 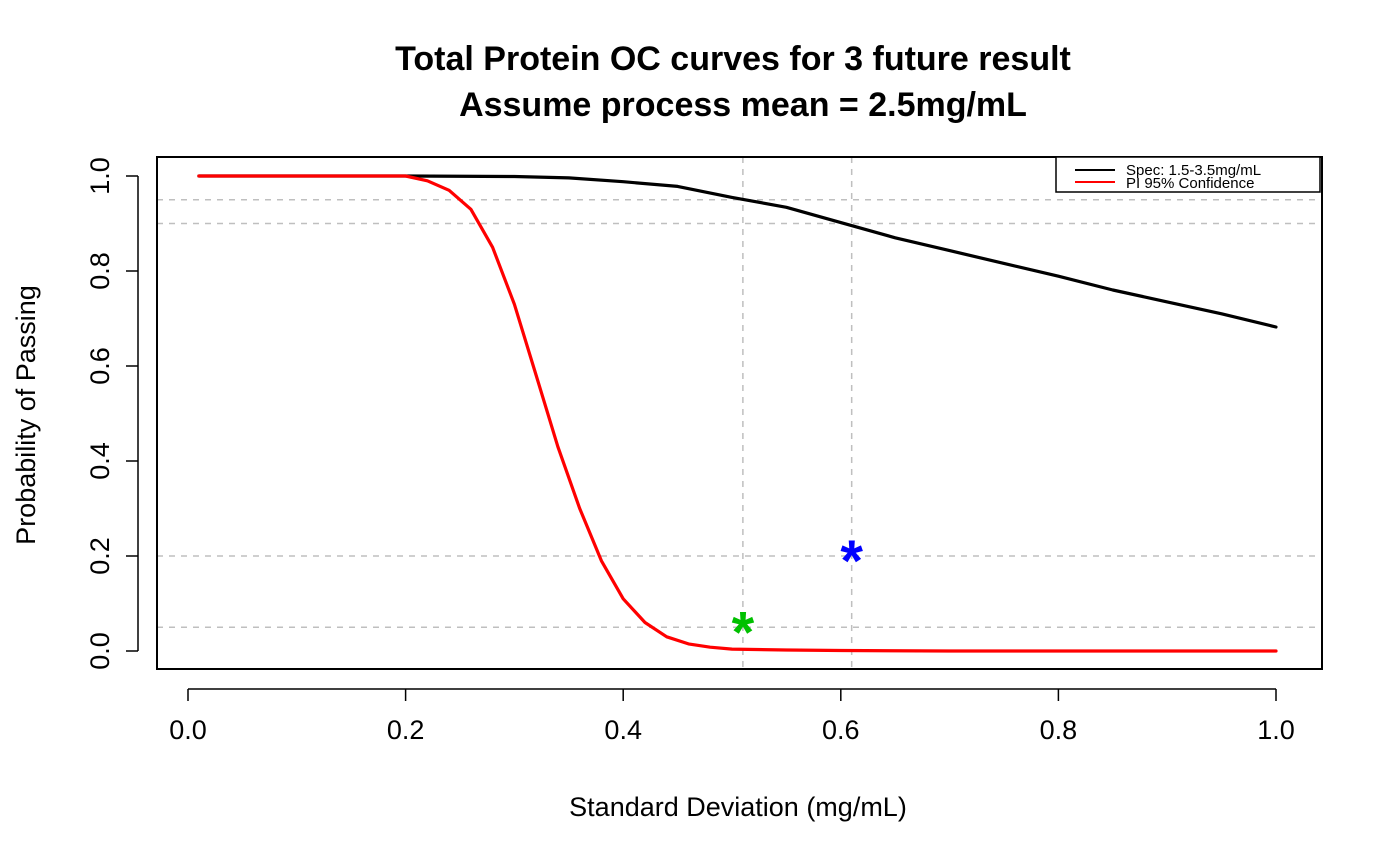 I want to click on y-axis: 0.0 0.2 0.4 0.6 0.8 1.0, so click(x=112, y=413).